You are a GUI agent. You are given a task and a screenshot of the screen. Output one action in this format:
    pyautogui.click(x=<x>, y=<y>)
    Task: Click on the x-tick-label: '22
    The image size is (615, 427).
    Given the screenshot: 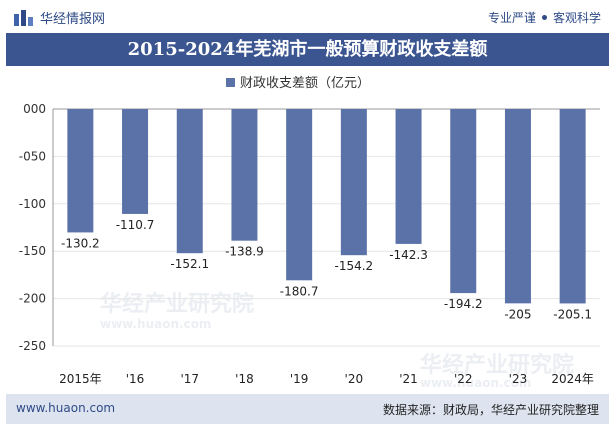 What is the action you would take?
    pyautogui.click(x=463, y=379)
    